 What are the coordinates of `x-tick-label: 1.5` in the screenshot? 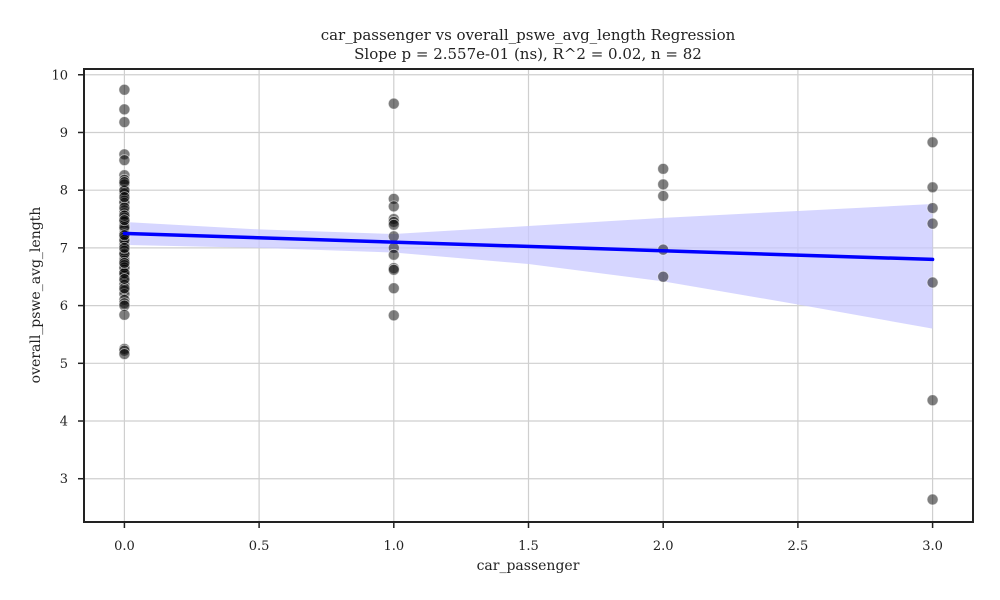 It's located at (528, 546).